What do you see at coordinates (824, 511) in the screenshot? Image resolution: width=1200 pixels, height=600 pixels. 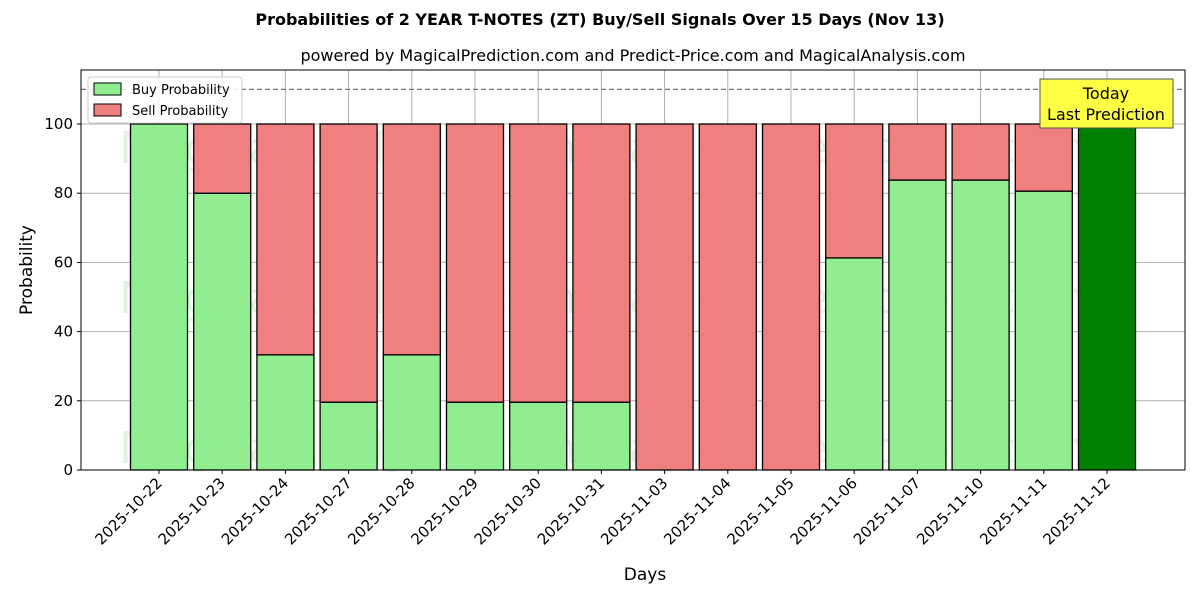 I see `x-tick-label: 2025-11-06` at bounding box center [824, 511].